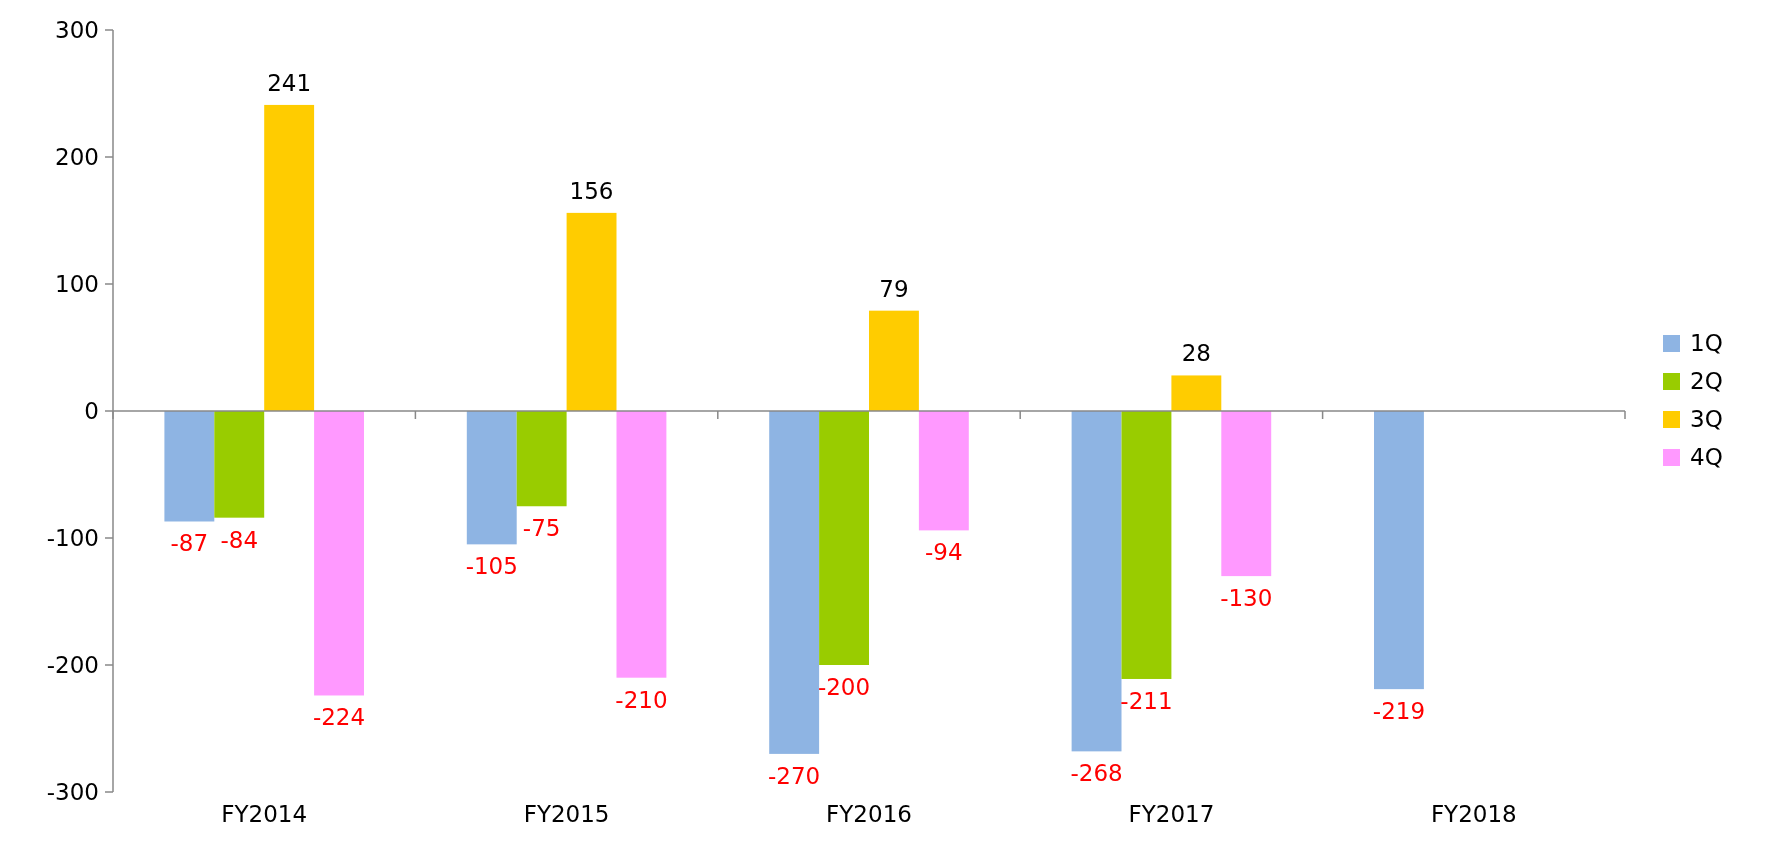  Describe the element at coordinates (591, 190) in the screenshot. I see `data-label: 156` at that location.